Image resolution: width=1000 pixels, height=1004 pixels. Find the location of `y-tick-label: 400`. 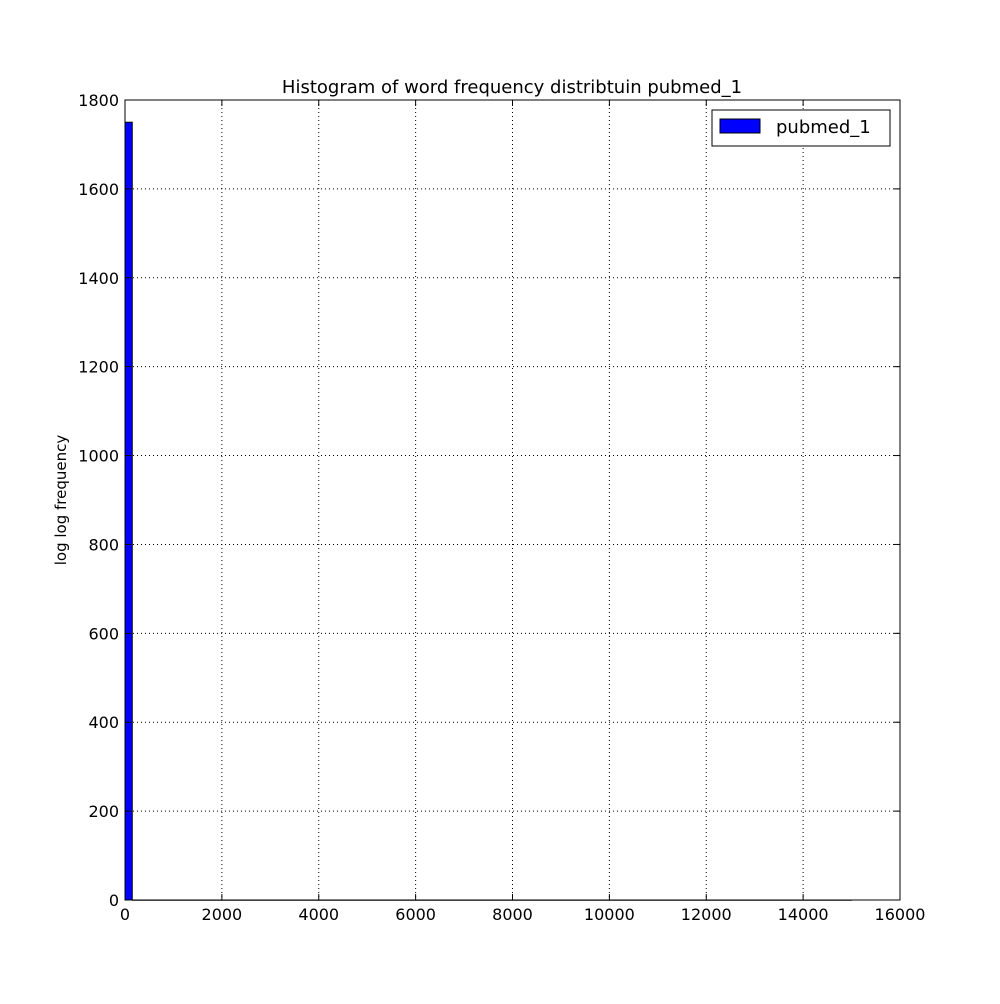

y-tick-label: 400 is located at coordinates (103, 722).